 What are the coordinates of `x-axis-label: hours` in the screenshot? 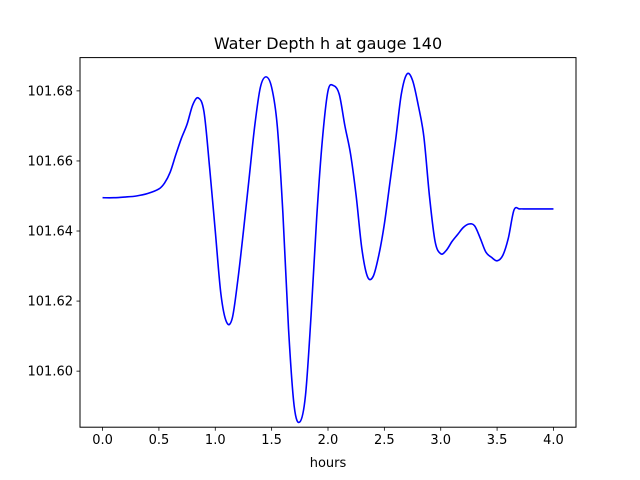 It's located at (328, 463).